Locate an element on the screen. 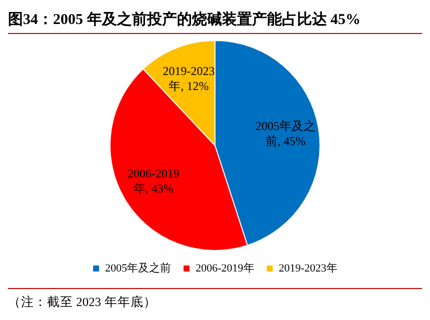 This screenshot has height=320, width=430. legend-label: 2005年及之前 is located at coordinates (138, 267).